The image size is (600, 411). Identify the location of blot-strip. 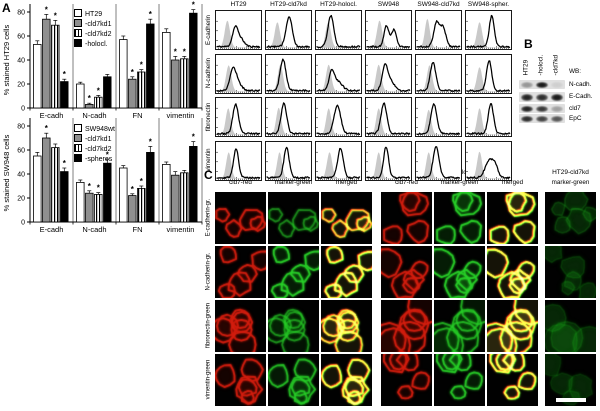
(542, 108).